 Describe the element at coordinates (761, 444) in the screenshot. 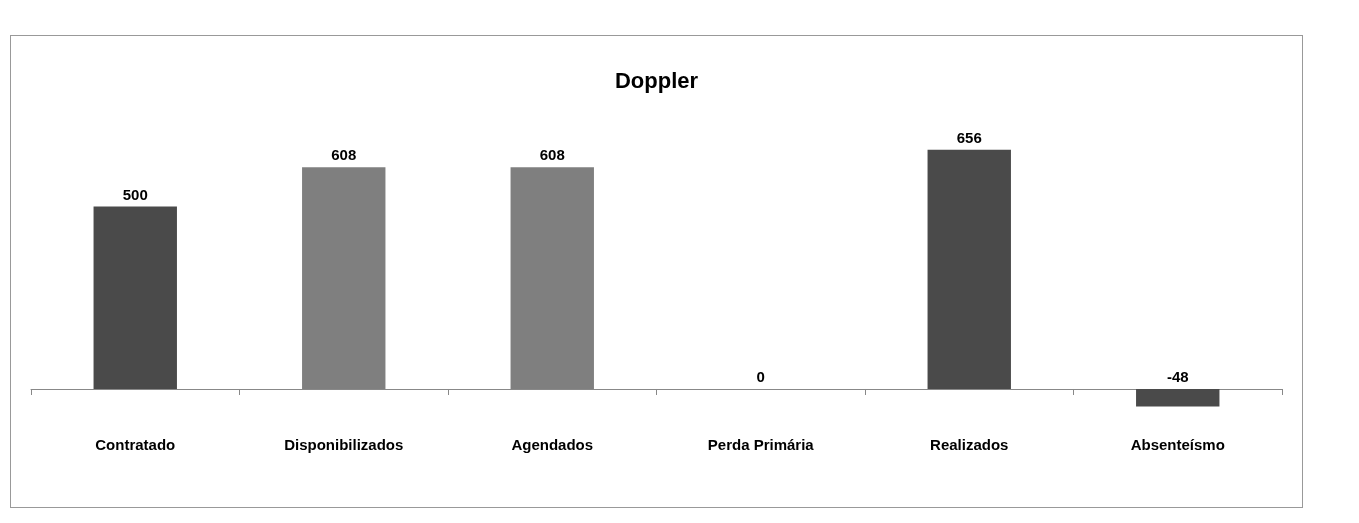

I see `x-tick-label: Perda Primária` at that location.